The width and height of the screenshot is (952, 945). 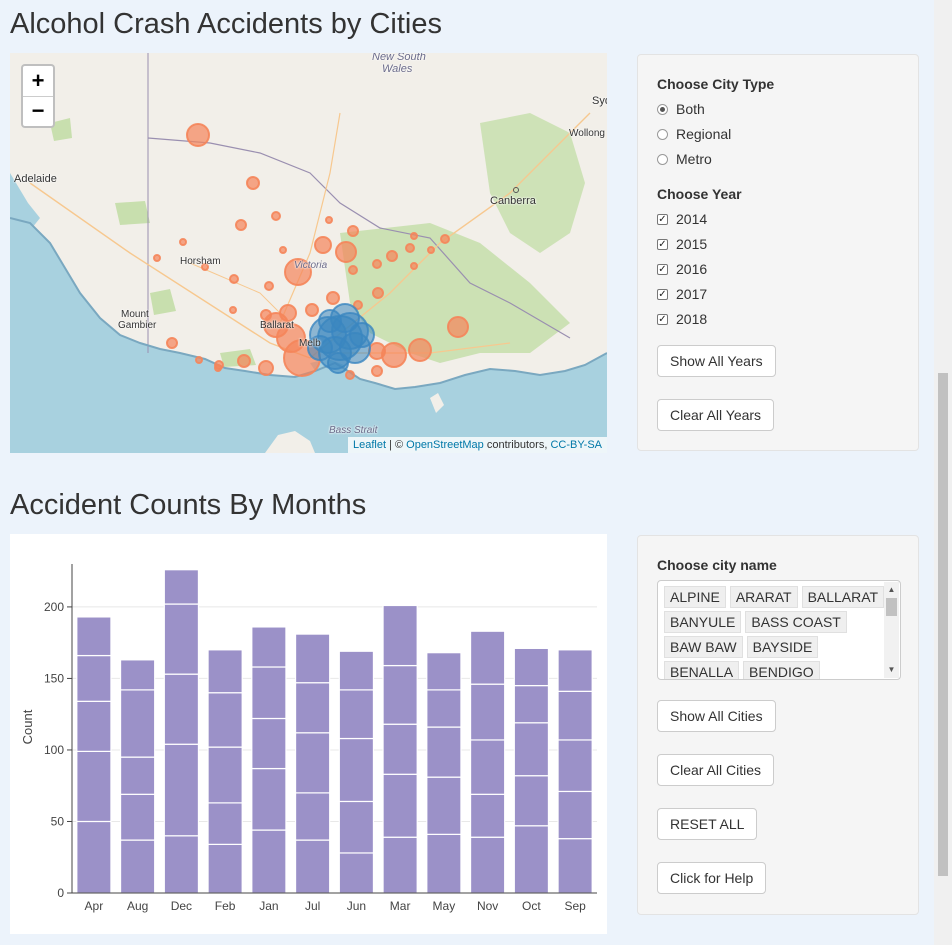 I want to click on checkbox-2017-box: ✓, so click(x=662, y=294).